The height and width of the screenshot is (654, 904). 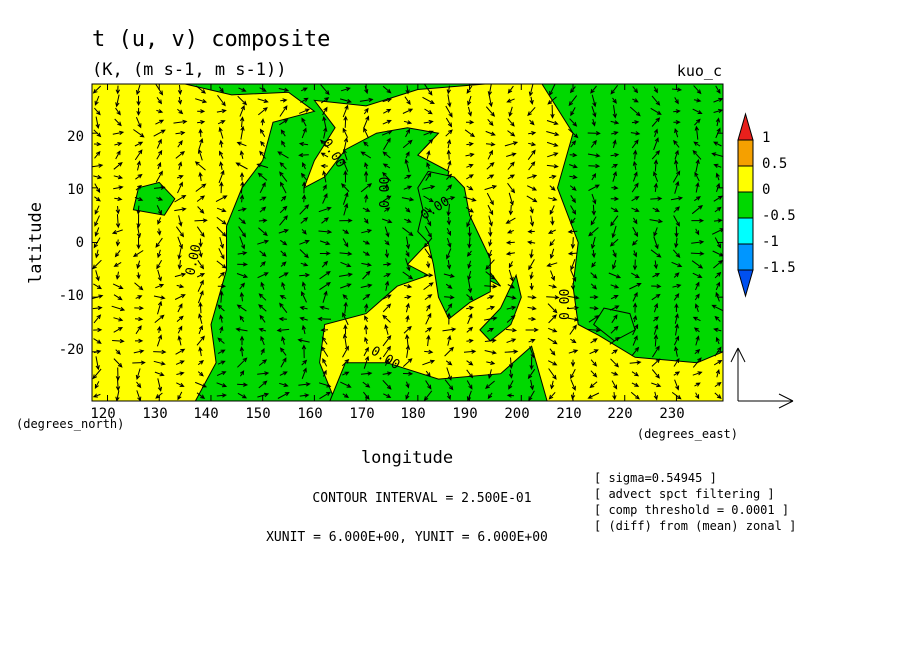 What do you see at coordinates (745, 283) in the screenshot?
I see `colorbar-swatch` at bounding box center [745, 283].